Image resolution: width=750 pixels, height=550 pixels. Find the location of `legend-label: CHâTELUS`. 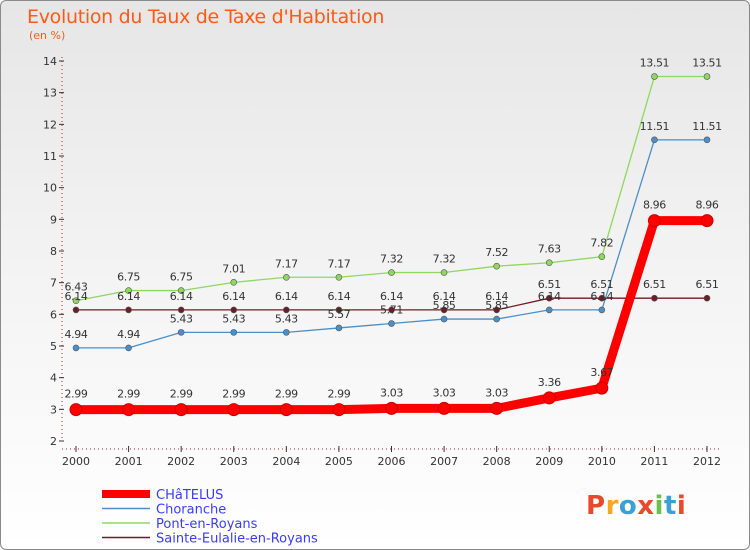

legend-label: CHâTELUS is located at coordinates (189, 495).